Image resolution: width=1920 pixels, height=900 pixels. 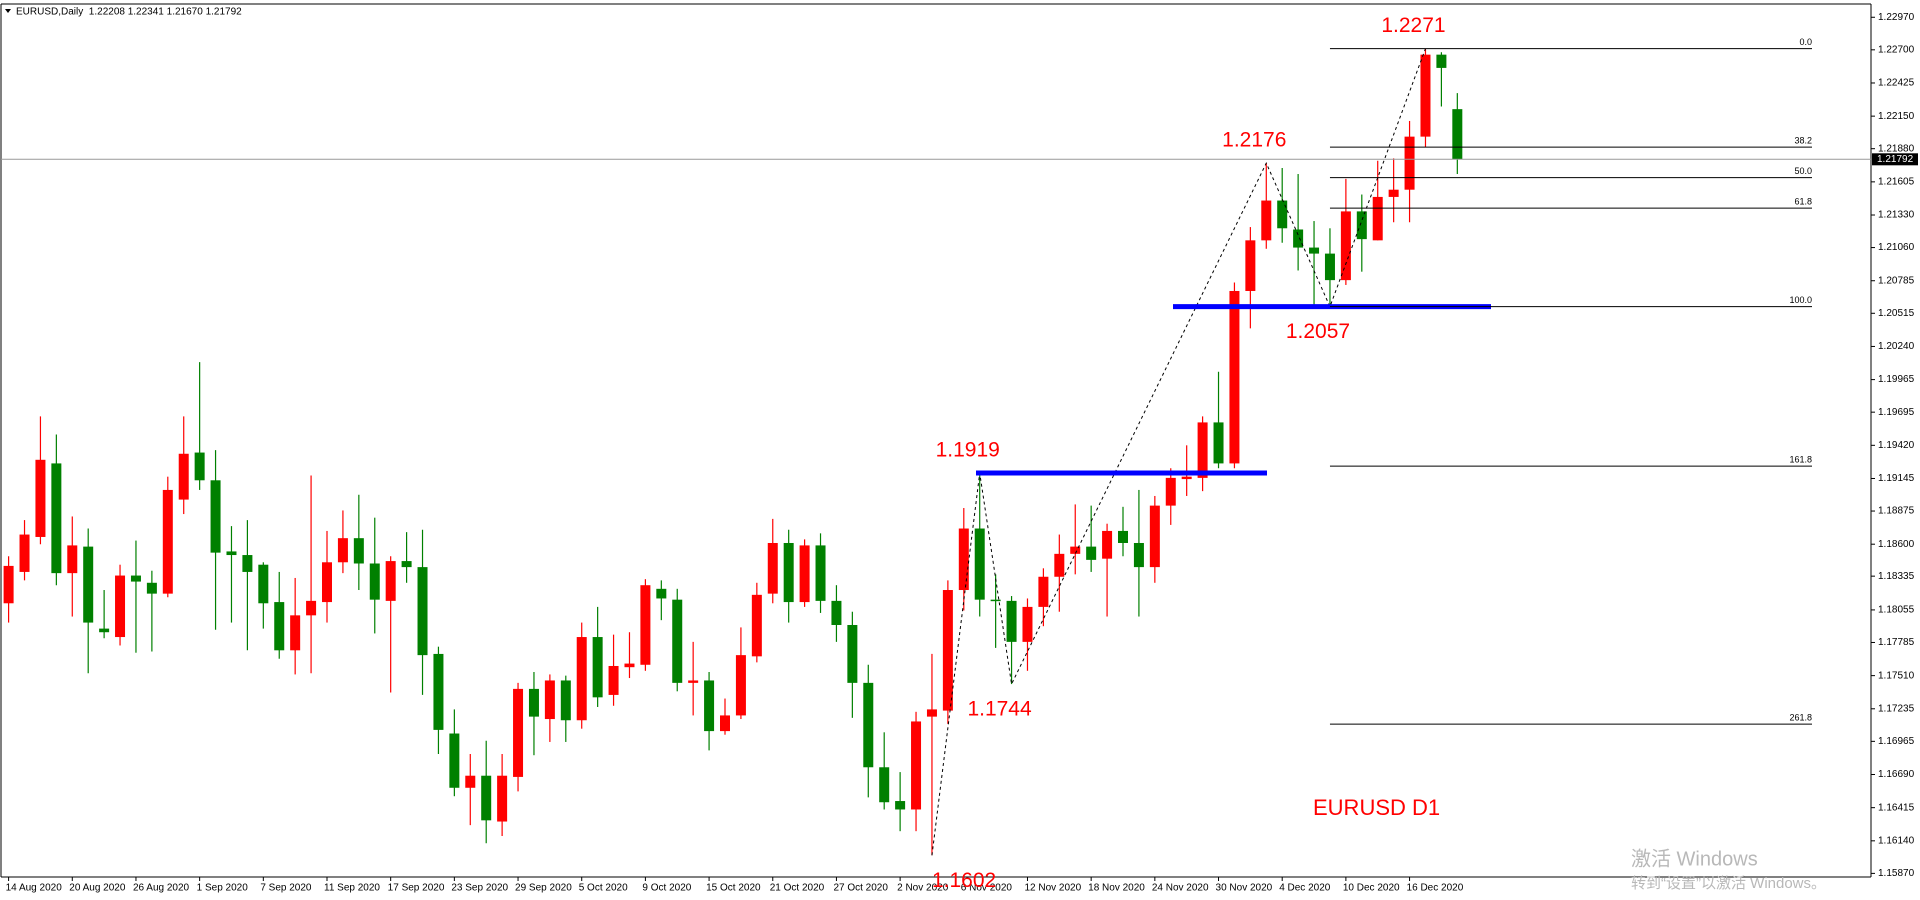 I want to click on x-tick-label: 20 Aug 2020, so click(x=97, y=888).